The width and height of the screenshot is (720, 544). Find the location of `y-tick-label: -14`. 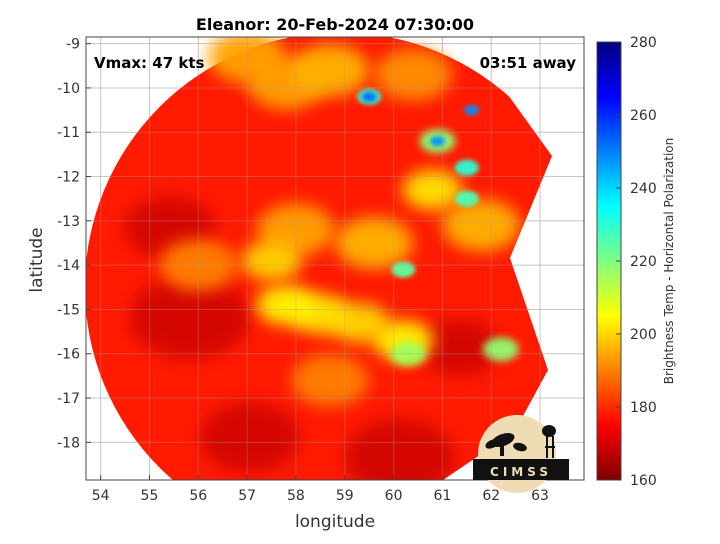

y-tick-label: -14 is located at coordinates (68, 266).